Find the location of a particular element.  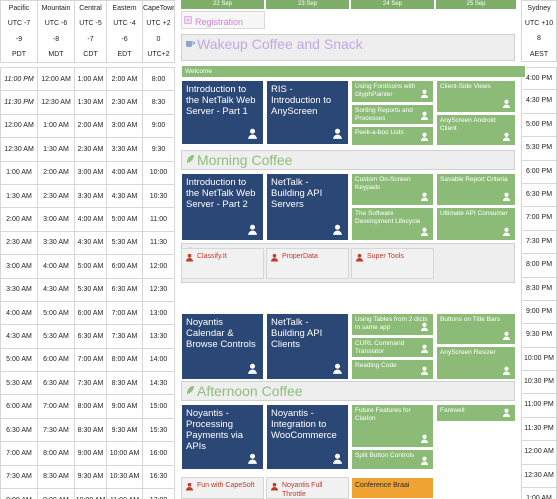

session-card: NetTalk - Building API Clients is located at coordinates (307, 346).